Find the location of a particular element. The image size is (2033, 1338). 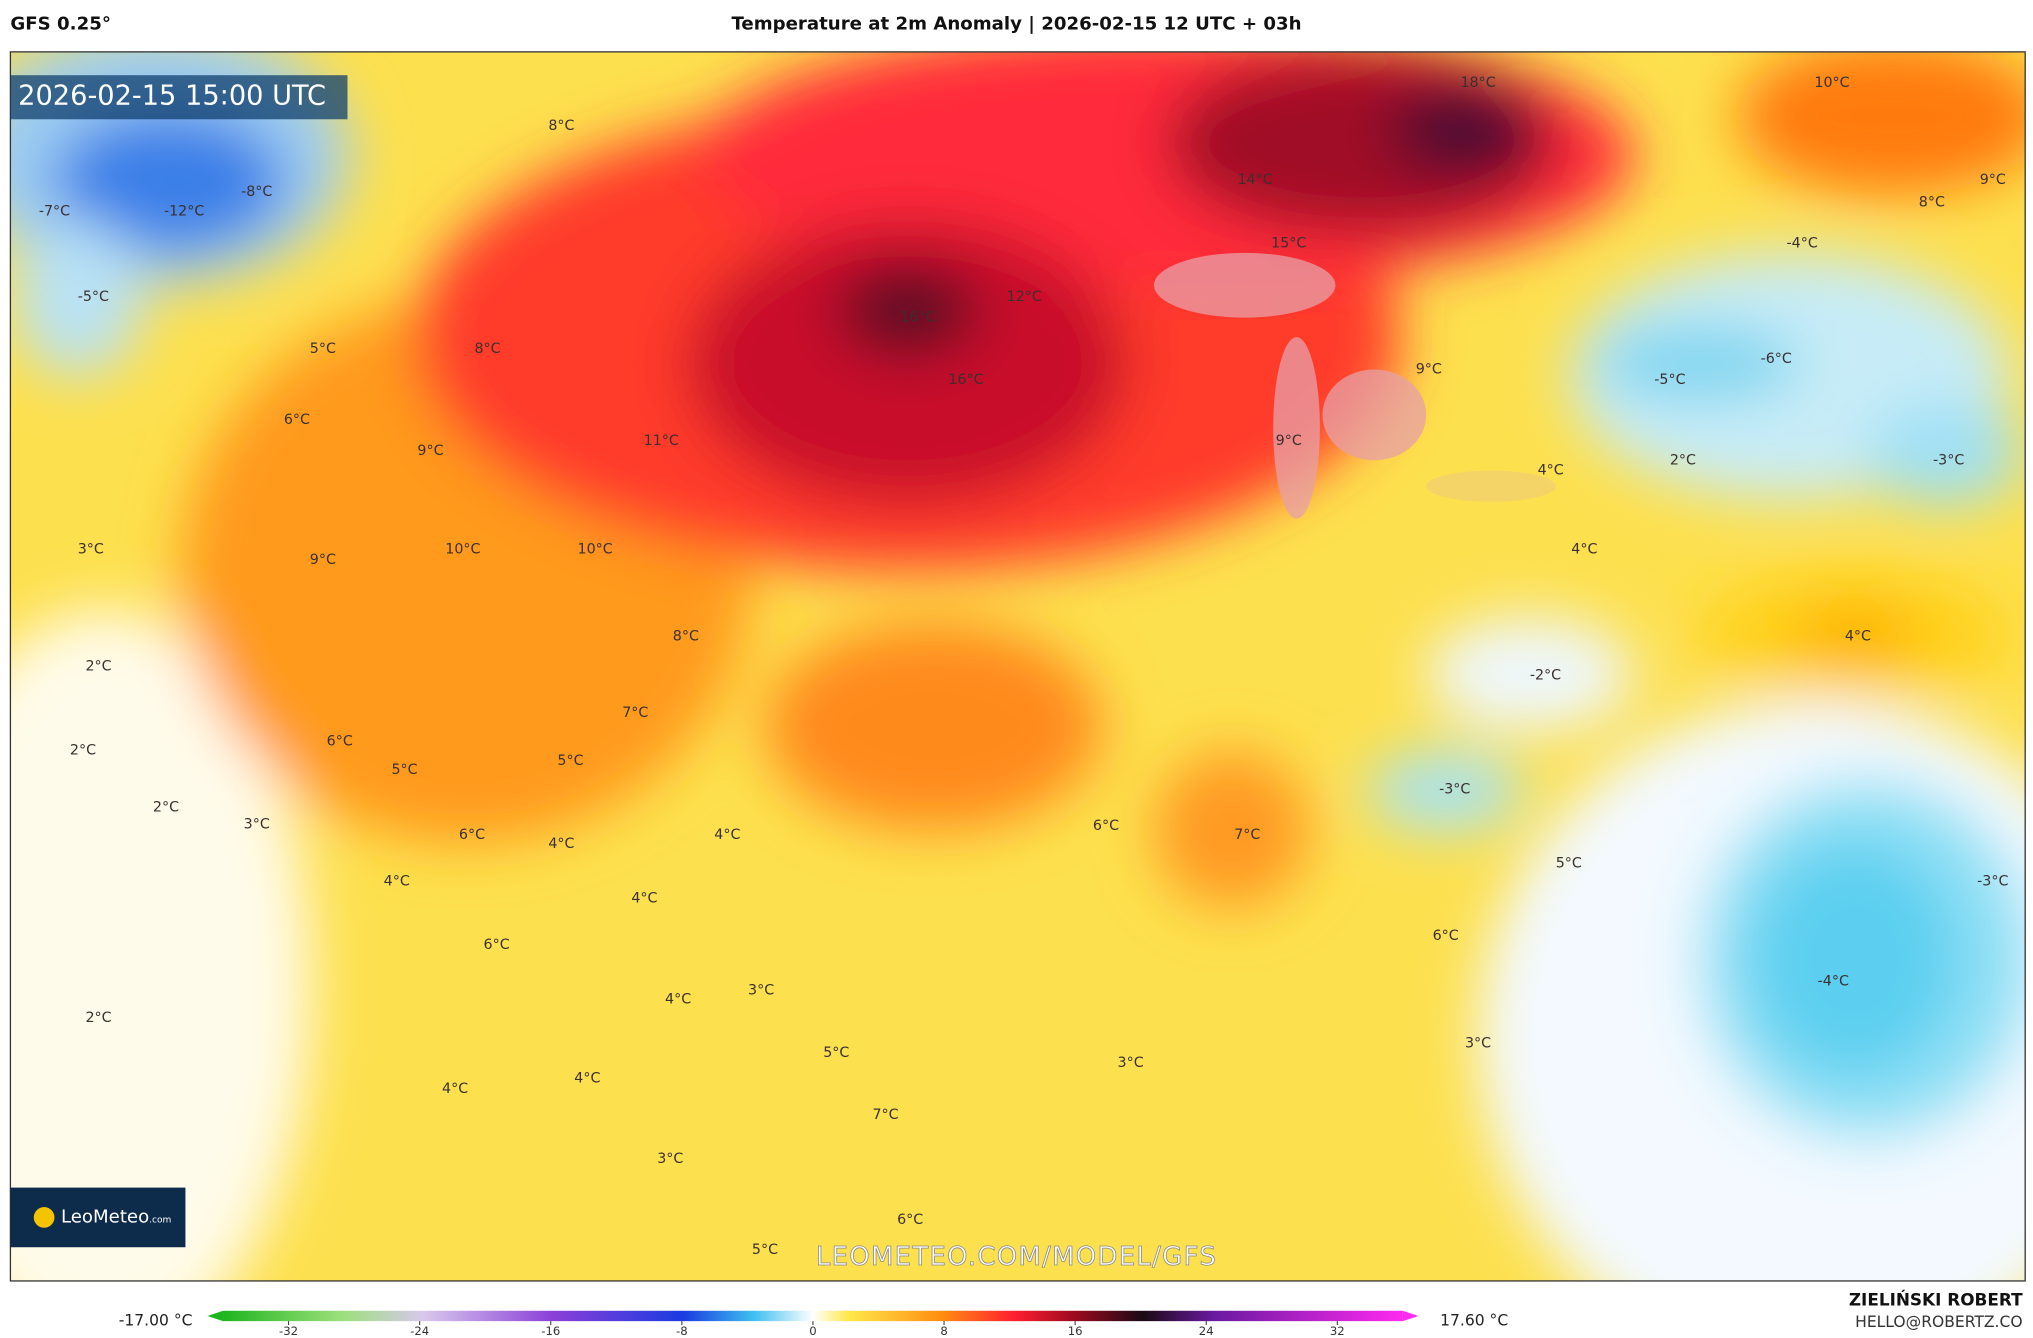

colorbar-gradient is located at coordinates (813, 1316).